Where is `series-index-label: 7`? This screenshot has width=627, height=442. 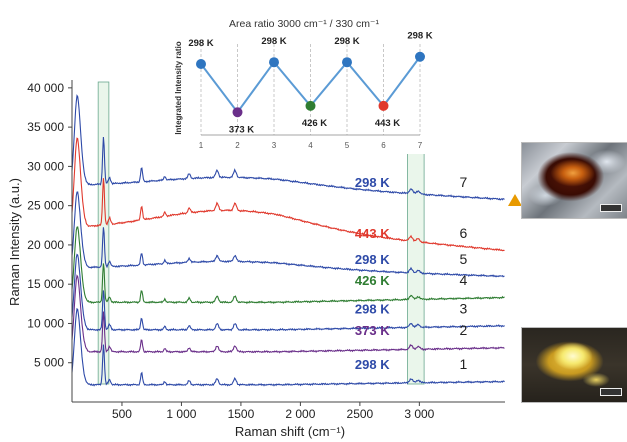 series-index-label: 7 is located at coordinates (463, 182).